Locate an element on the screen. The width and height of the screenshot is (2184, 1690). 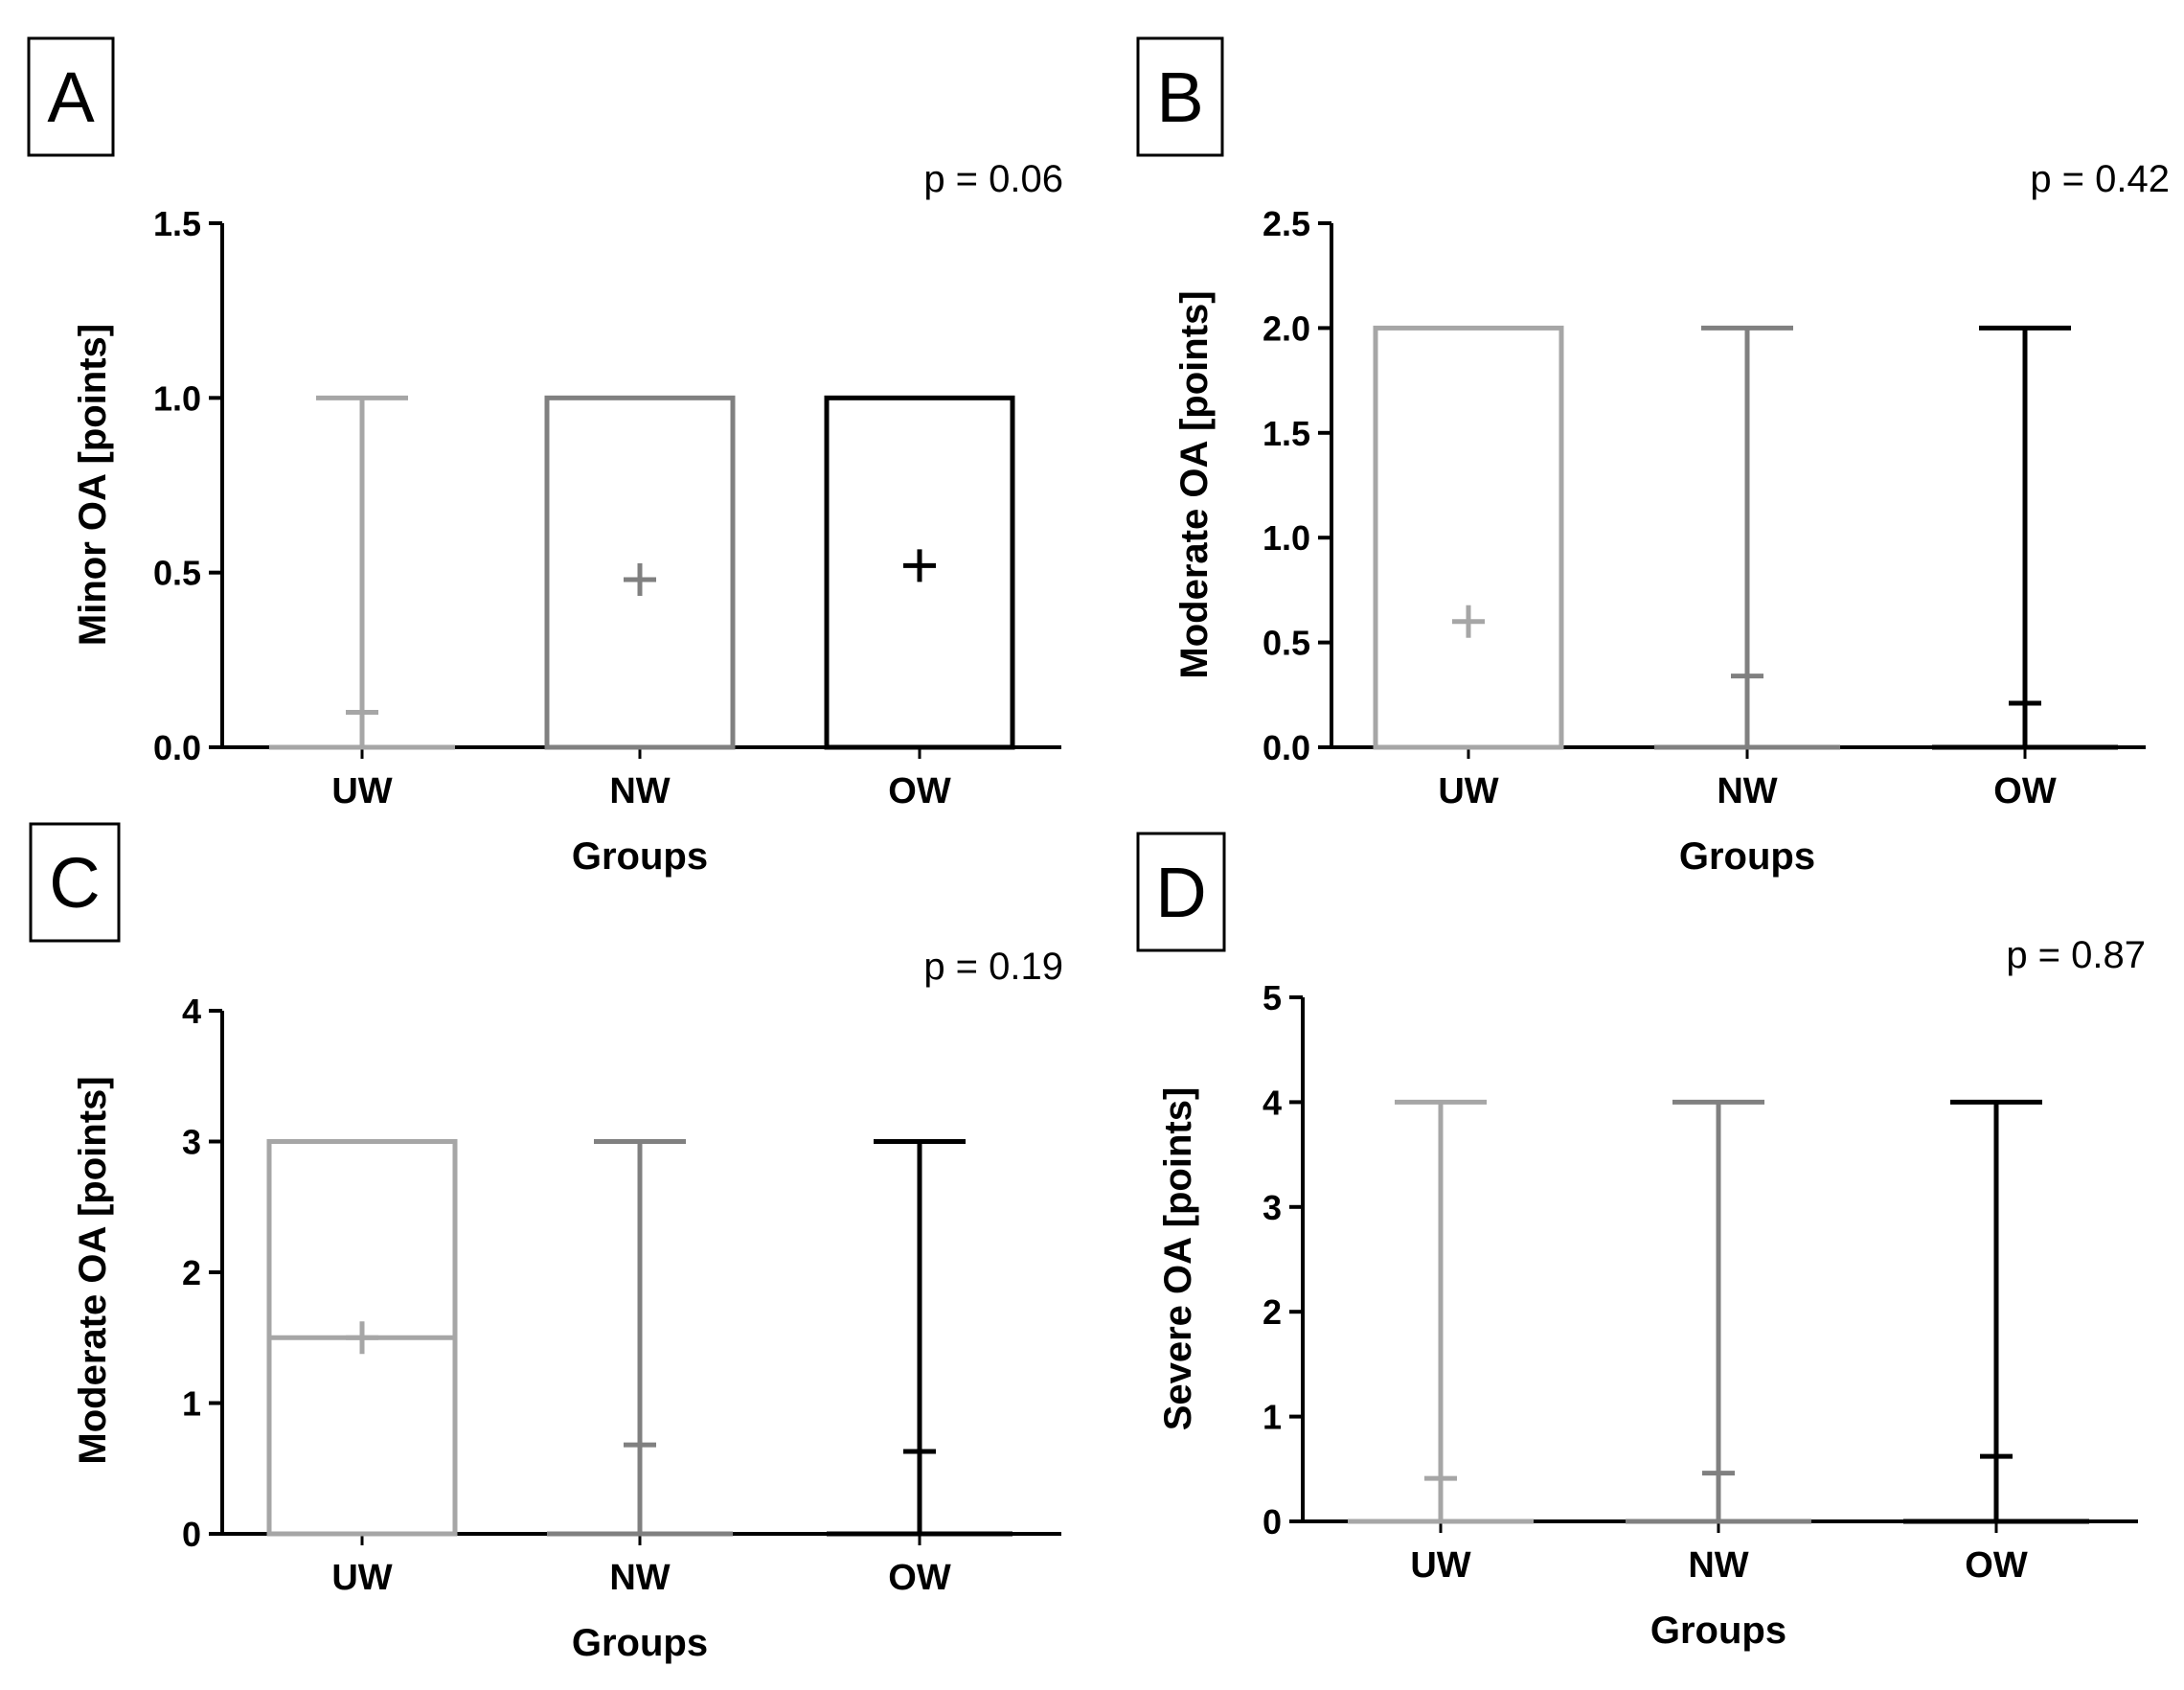
panel-label: C is located at coordinates (75, 883).